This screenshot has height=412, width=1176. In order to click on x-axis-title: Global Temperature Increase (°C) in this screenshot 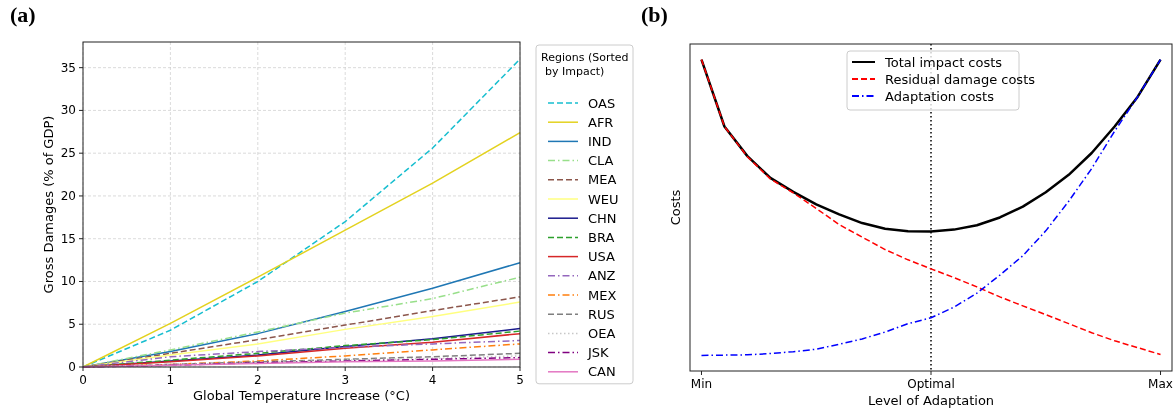, I will do `click(301, 395)`.